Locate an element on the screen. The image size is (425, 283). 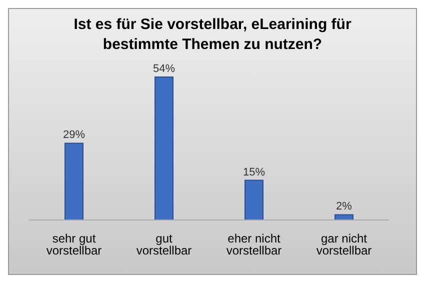
x-tick-label: gar nicht vorstellbar is located at coordinates (344, 245).